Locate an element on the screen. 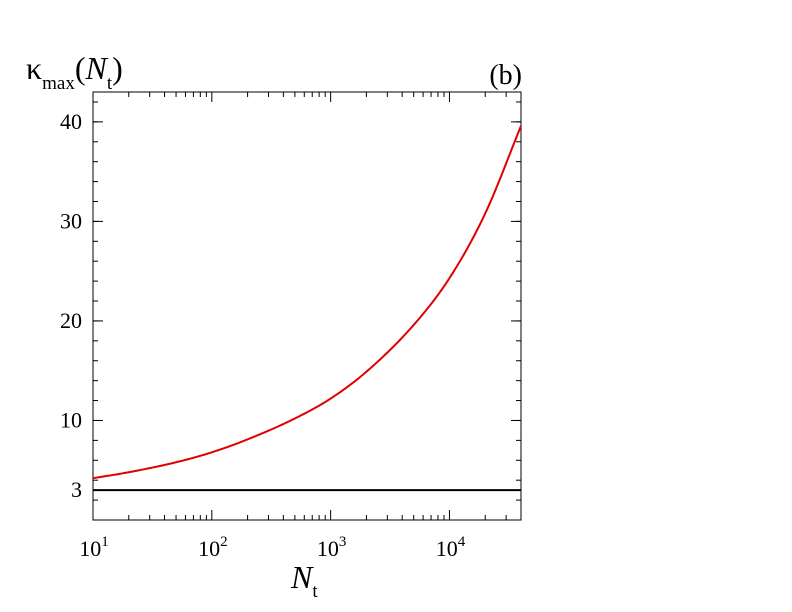  x-tick-label: 10² is located at coordinates (213, 547).